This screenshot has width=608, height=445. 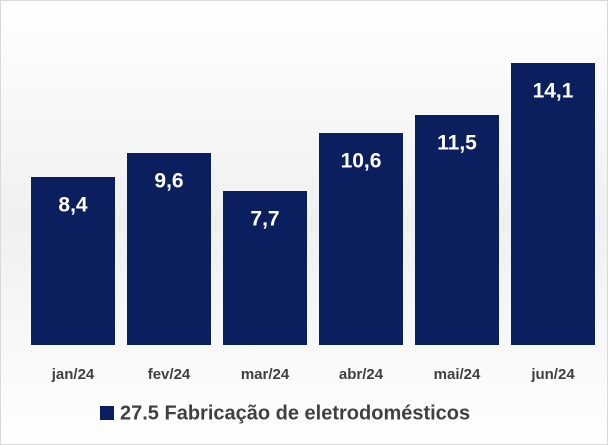 What do you see at coordinates (264, 219) in the screenshot?
I see `value-label: 7,7` at bounding box center [264, 219].